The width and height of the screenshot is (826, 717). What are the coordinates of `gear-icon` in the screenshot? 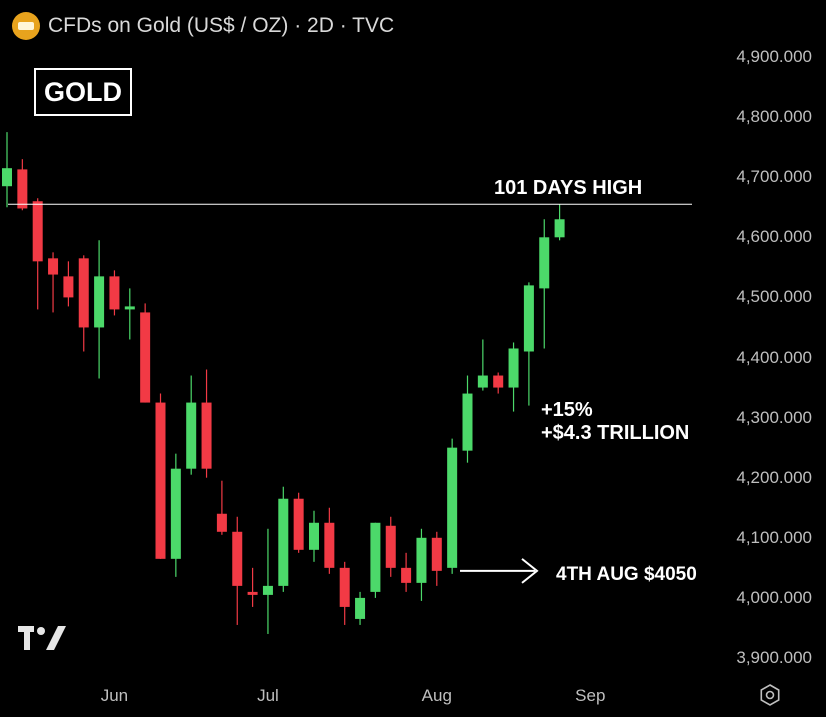 It's located at (770, 695).